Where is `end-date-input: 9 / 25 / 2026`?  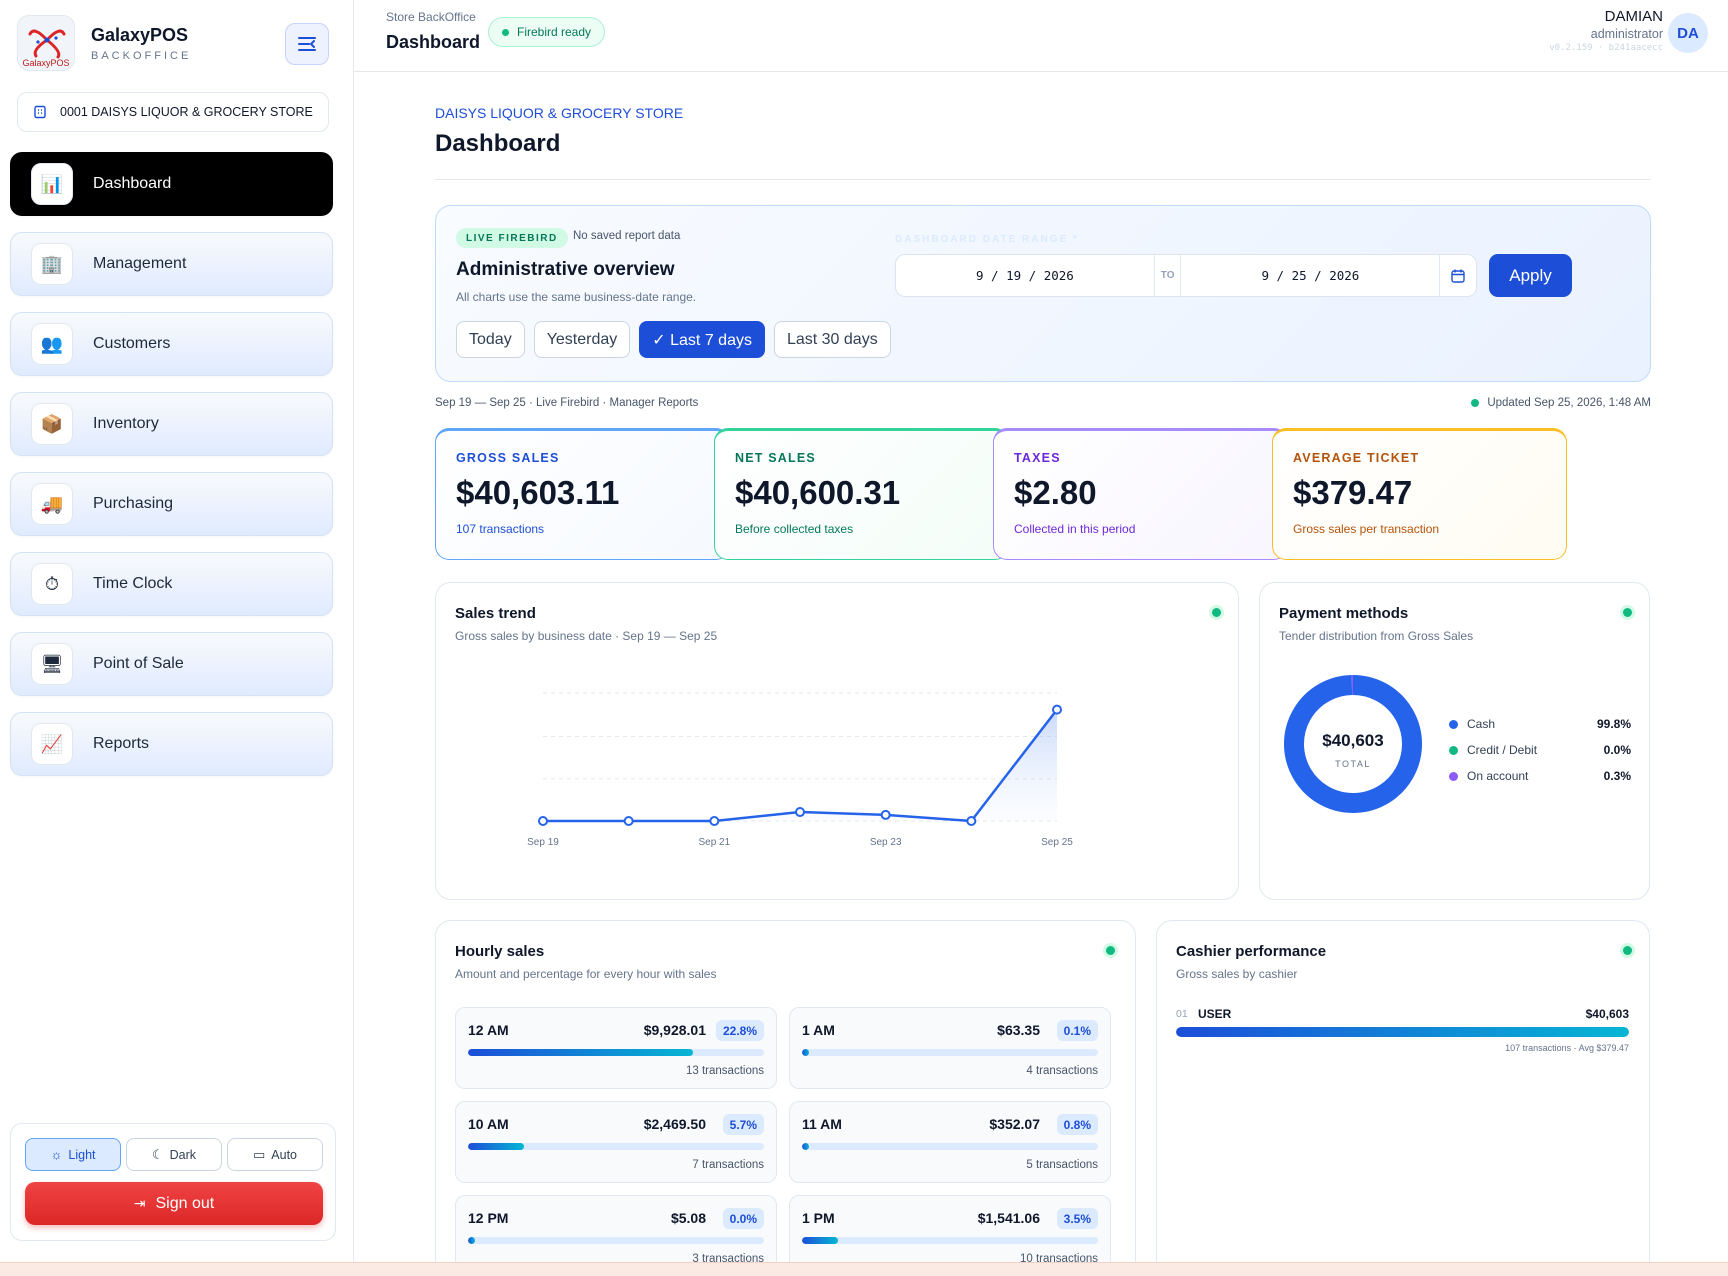
end-date-input: 9 / 25 / 2026 is located at coordinates (1310, 275).